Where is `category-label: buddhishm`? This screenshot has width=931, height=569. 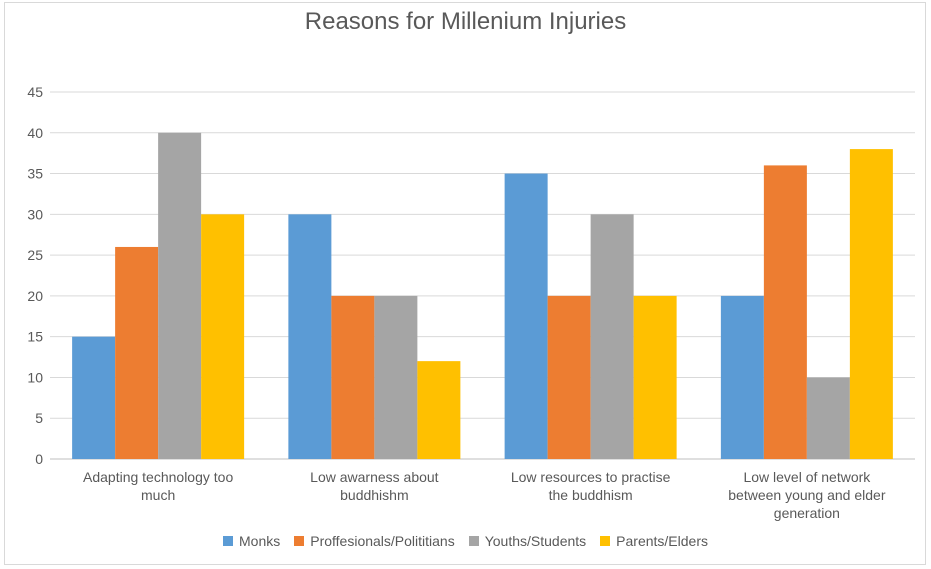
category-label: buddhishm is located at coordinates (374, 495).